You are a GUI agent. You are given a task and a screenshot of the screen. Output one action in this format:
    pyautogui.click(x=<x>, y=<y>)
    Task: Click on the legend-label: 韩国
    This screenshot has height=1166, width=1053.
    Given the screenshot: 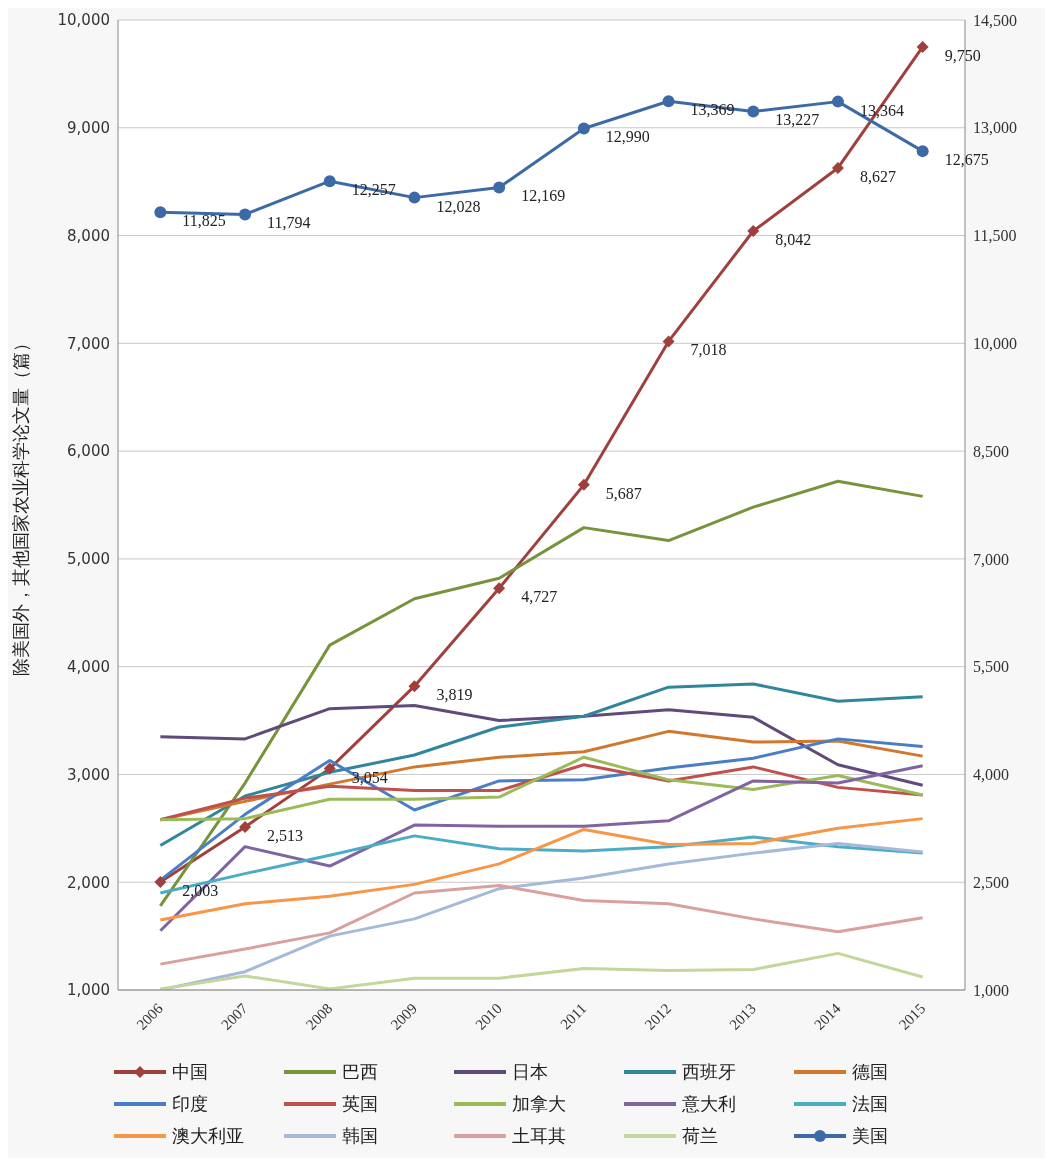 What is the action you would take?
    pyautogui.click(x=359, y=1136)
    